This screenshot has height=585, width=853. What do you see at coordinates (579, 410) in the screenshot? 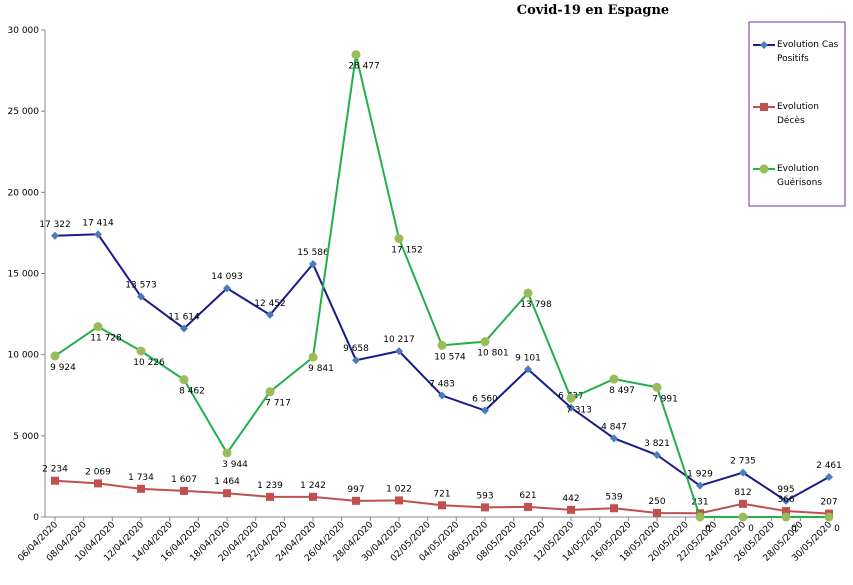
I see `data-label: 7 313` at bounding box center [579, 410].